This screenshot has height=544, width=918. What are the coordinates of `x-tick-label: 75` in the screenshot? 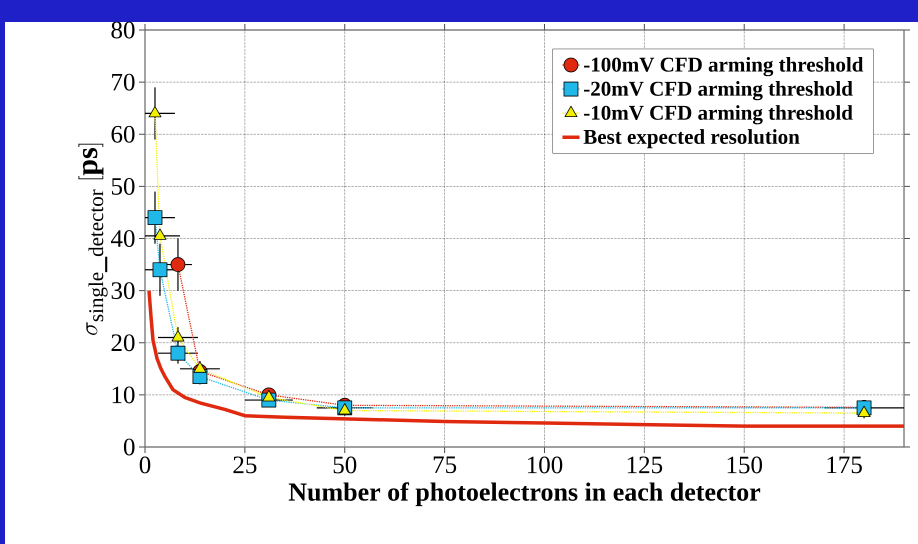 It's located at (445, 465).